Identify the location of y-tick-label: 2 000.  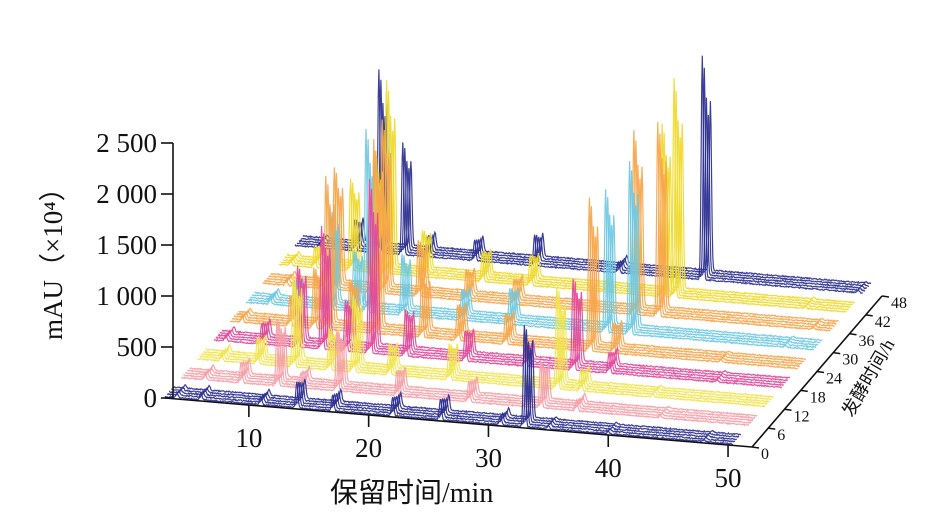
(126, 194).